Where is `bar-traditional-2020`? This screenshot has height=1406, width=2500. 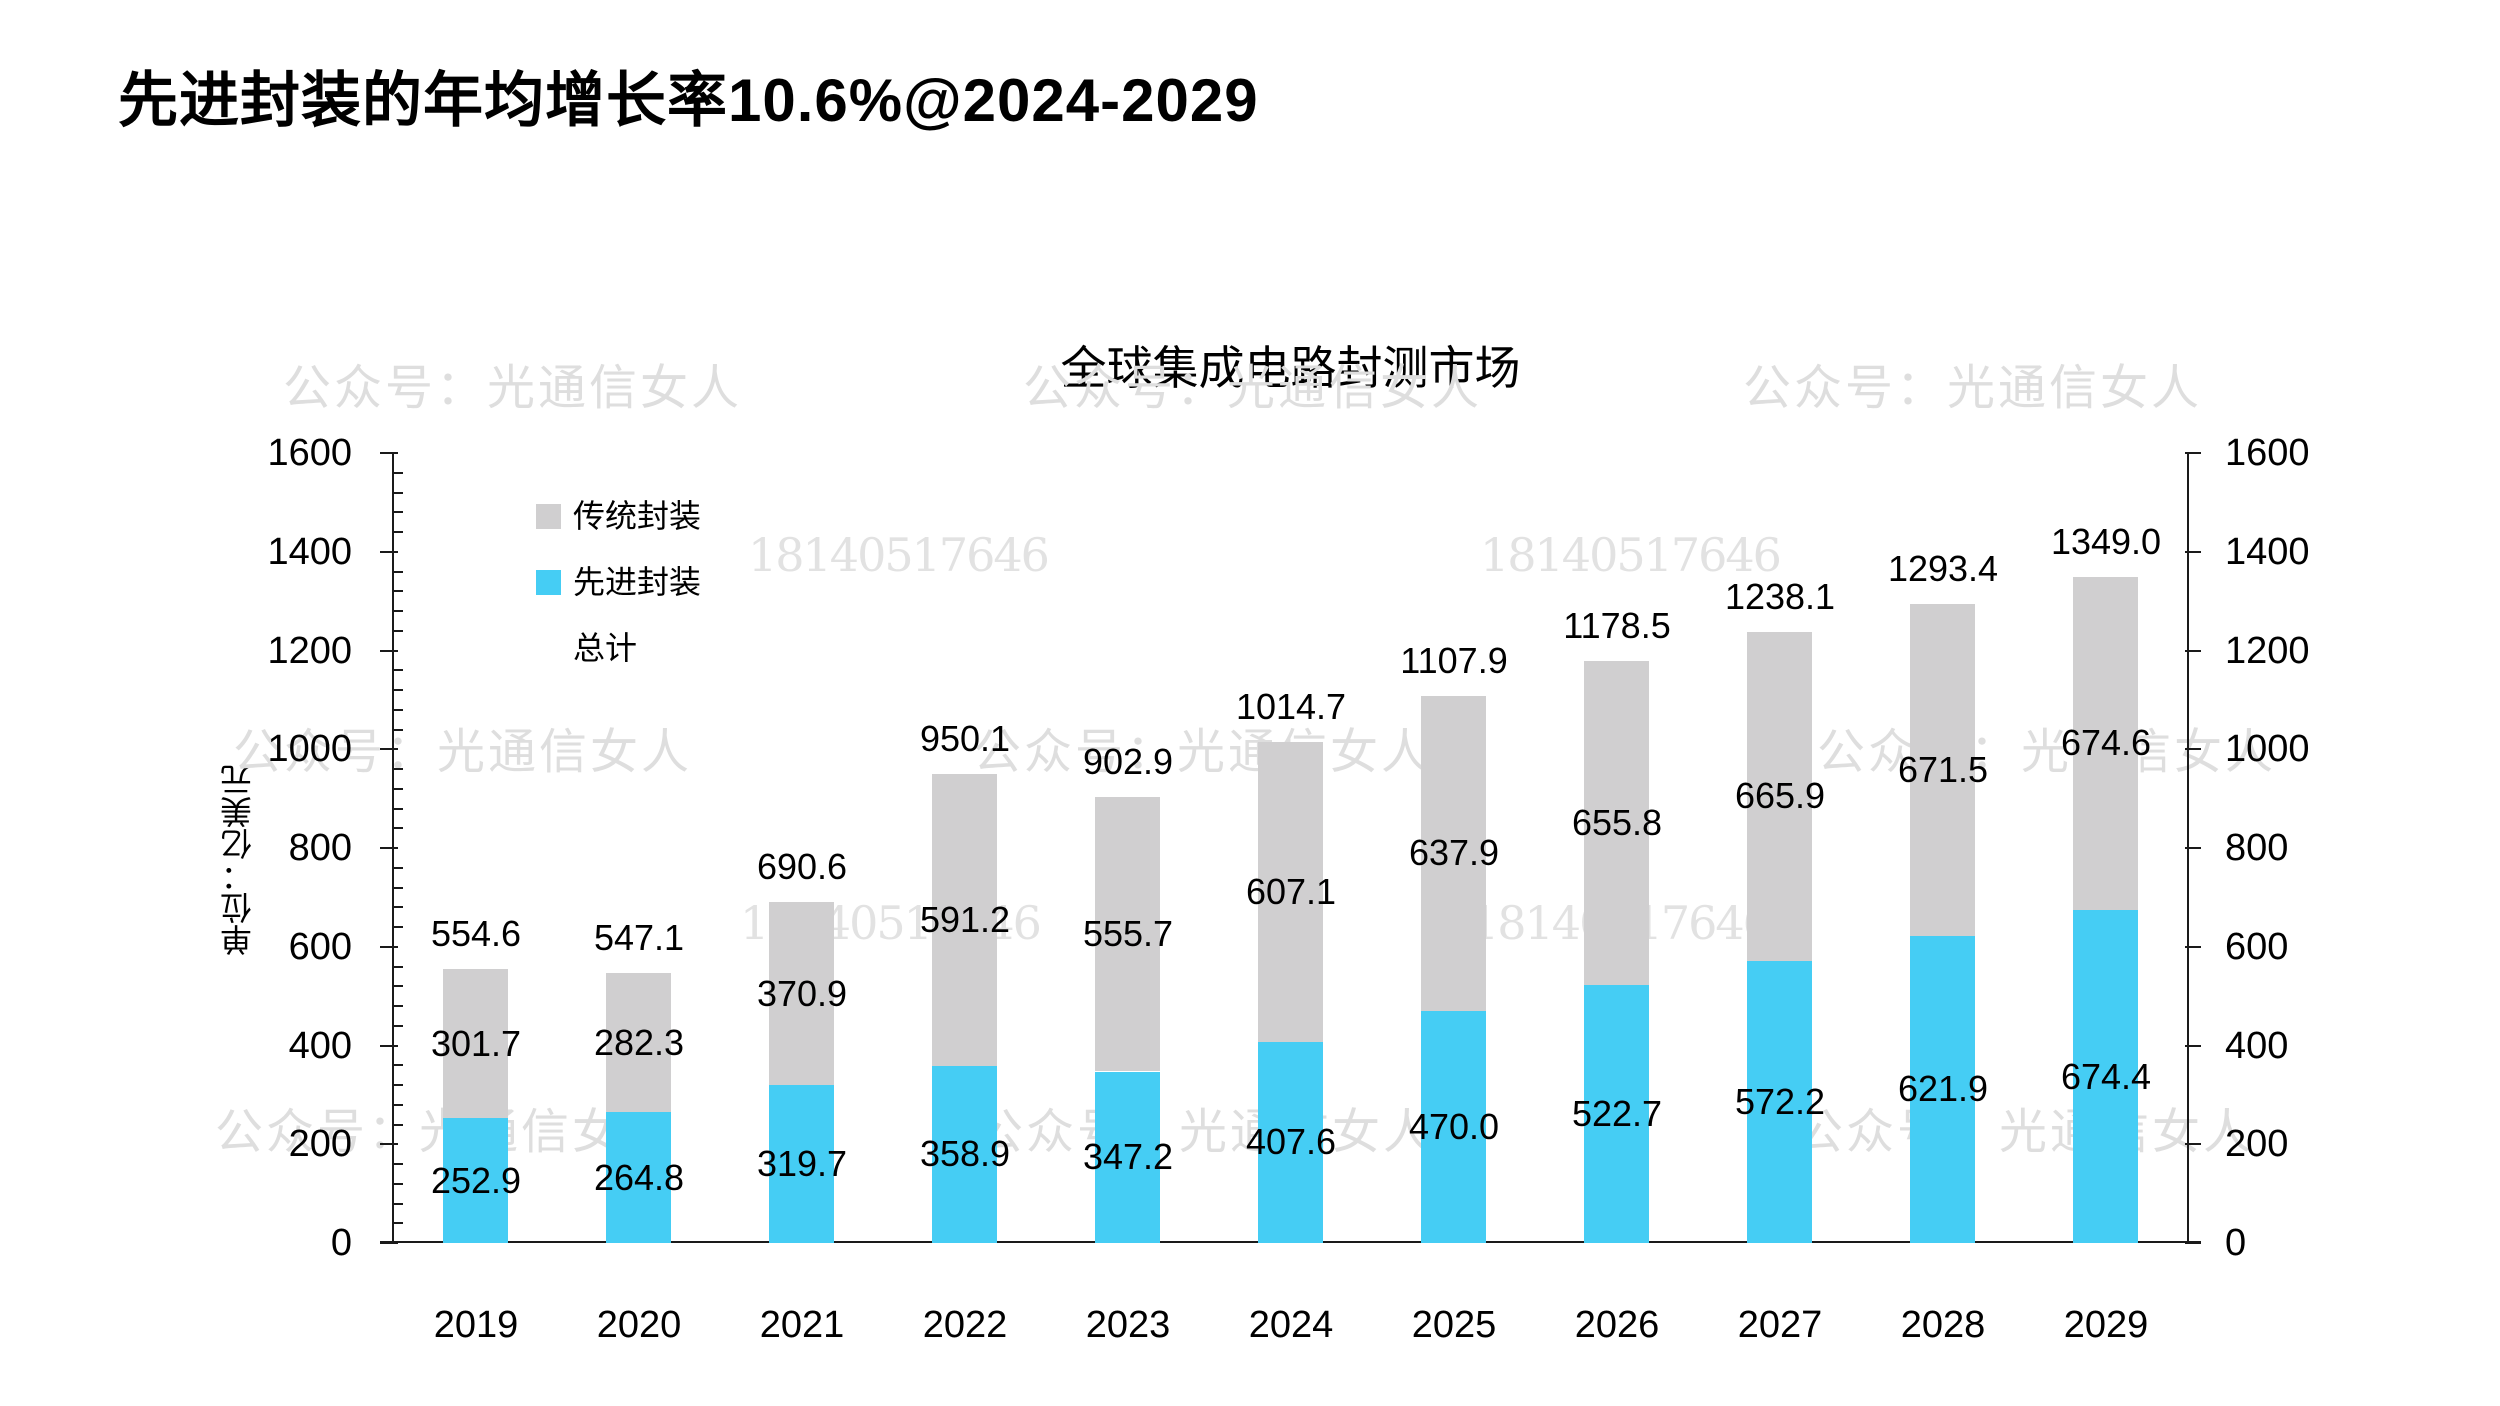
bar-traditional-2020 is located at coordinates (638, 1042).